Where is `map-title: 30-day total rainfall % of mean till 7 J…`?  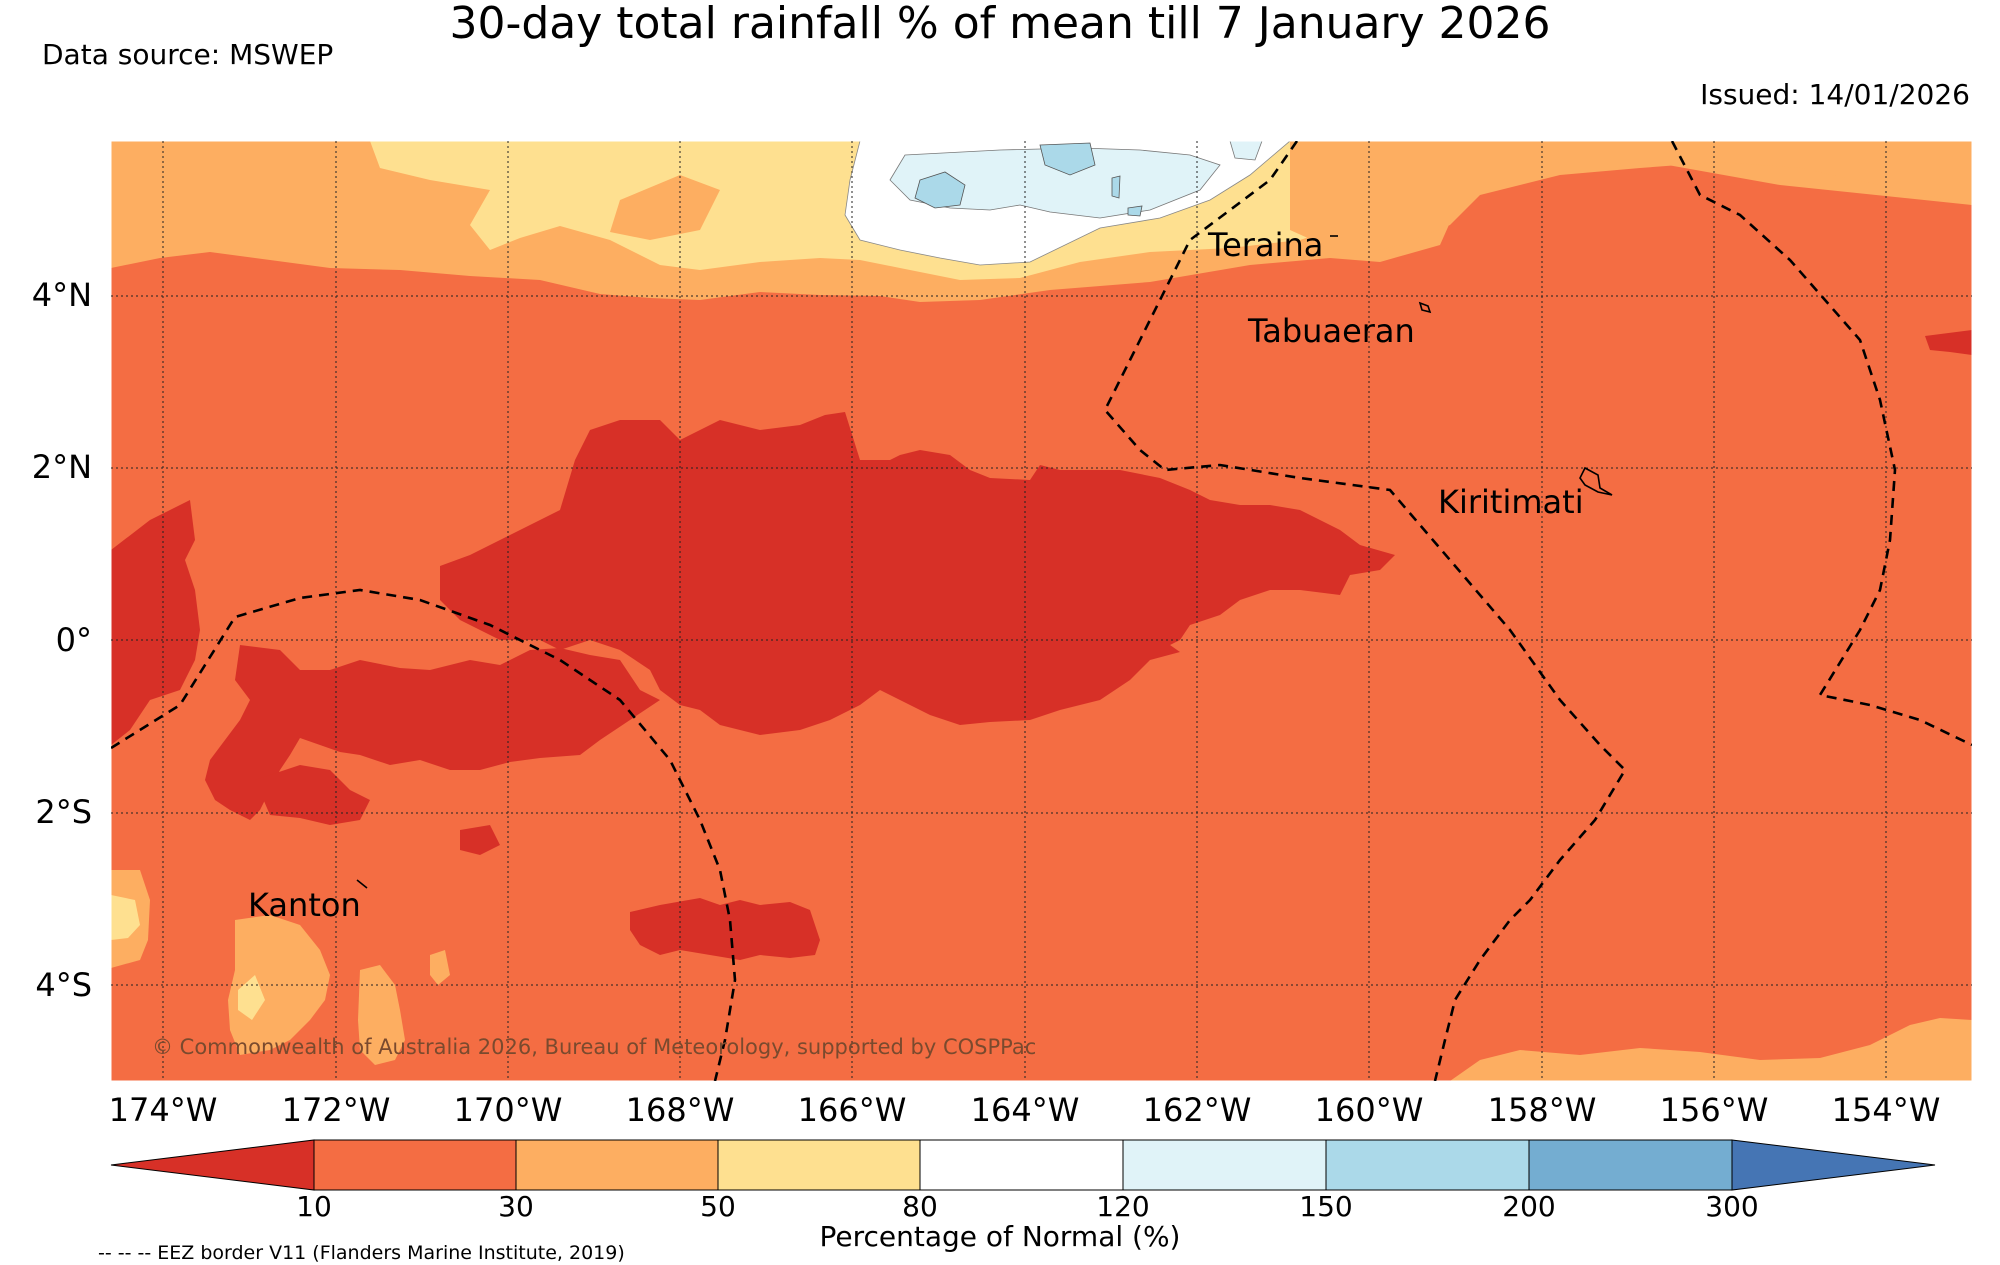
map-title: 30-day total rainfall % of mean till 7 J… is located at coordinates (1000, 24).